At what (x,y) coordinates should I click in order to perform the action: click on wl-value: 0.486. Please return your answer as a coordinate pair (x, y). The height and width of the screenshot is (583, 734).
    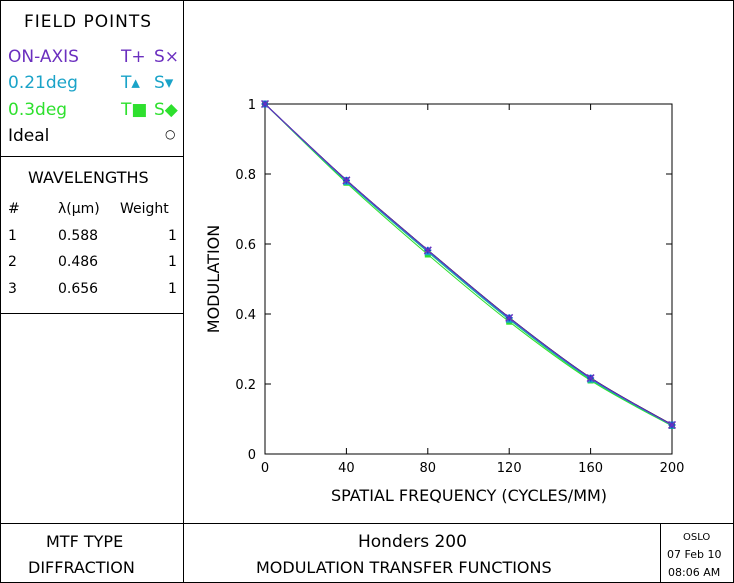
    Looking at the image, I should click on (78, 262).